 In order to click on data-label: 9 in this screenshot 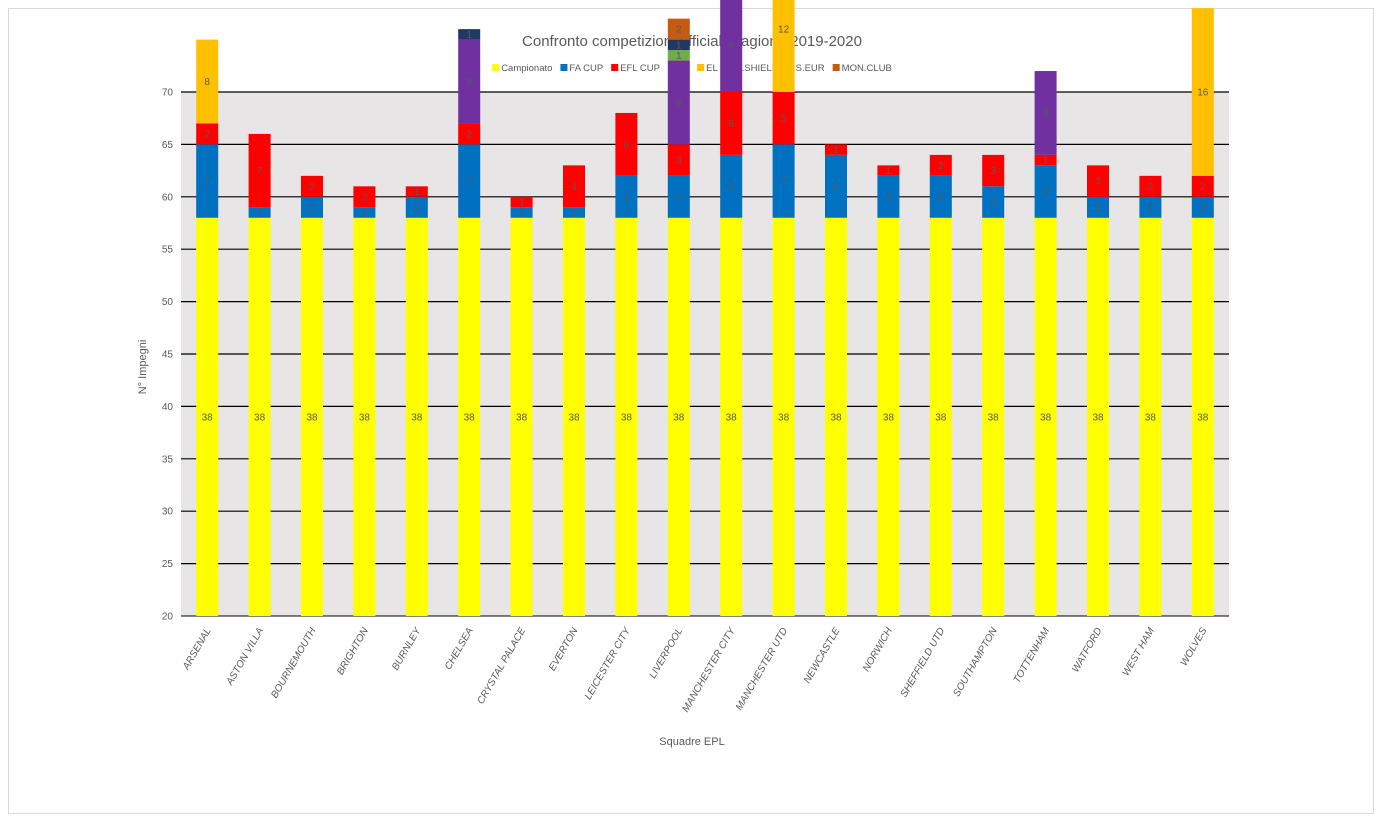, I will do `click(731, 45)`.